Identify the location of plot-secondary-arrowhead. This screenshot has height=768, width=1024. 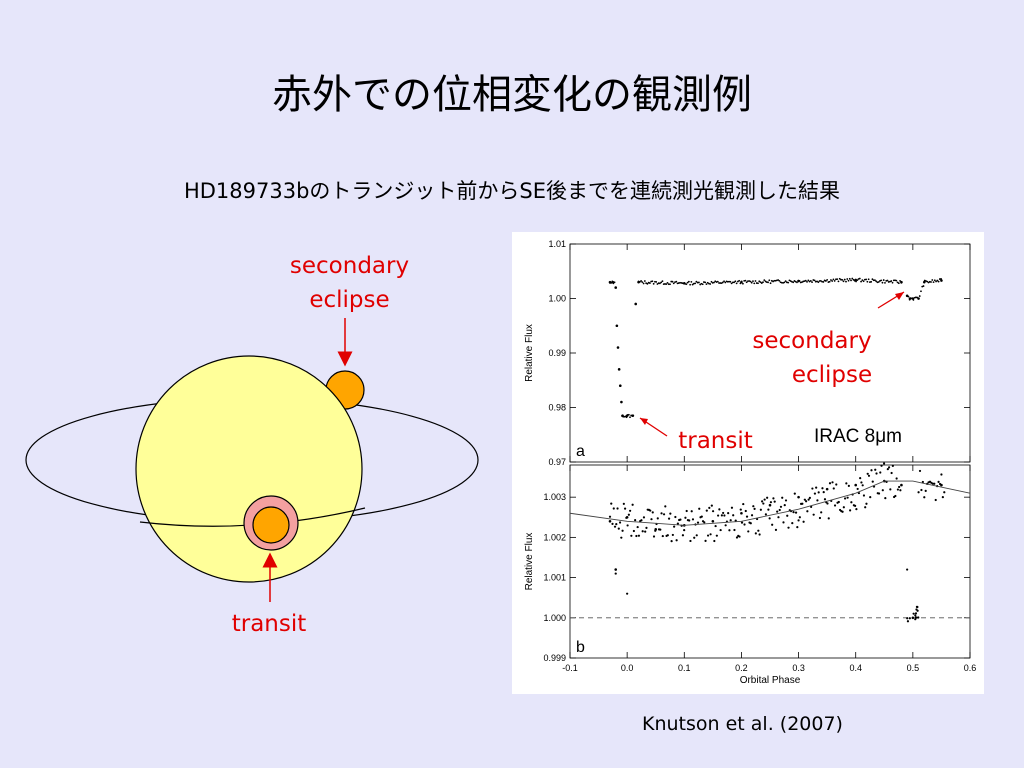
(899, 296).